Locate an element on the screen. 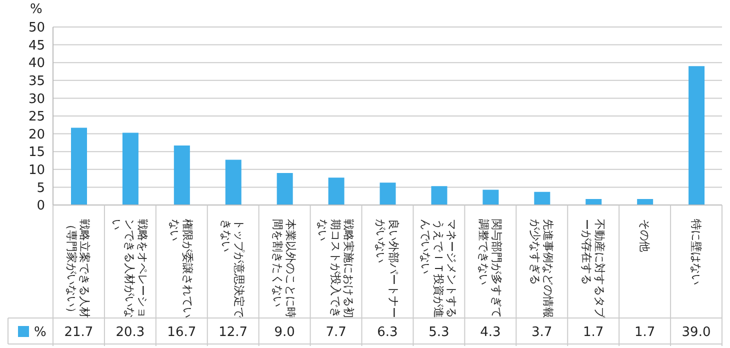 The image size is (730, 348). y-axis-title: % is located at coordinates (36, 9).